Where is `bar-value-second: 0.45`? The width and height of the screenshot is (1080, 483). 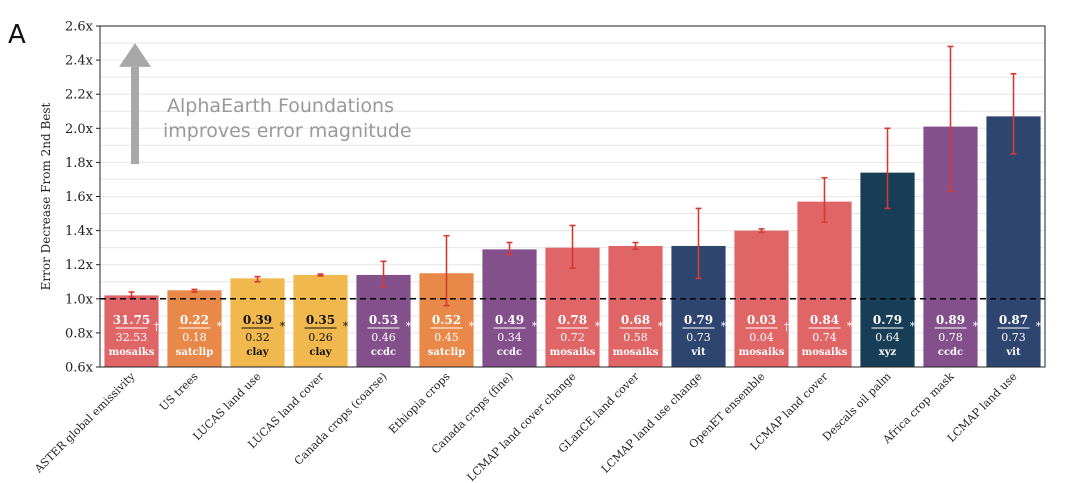
bar-value-second: 0.45 is located at coordinates (446, 337).